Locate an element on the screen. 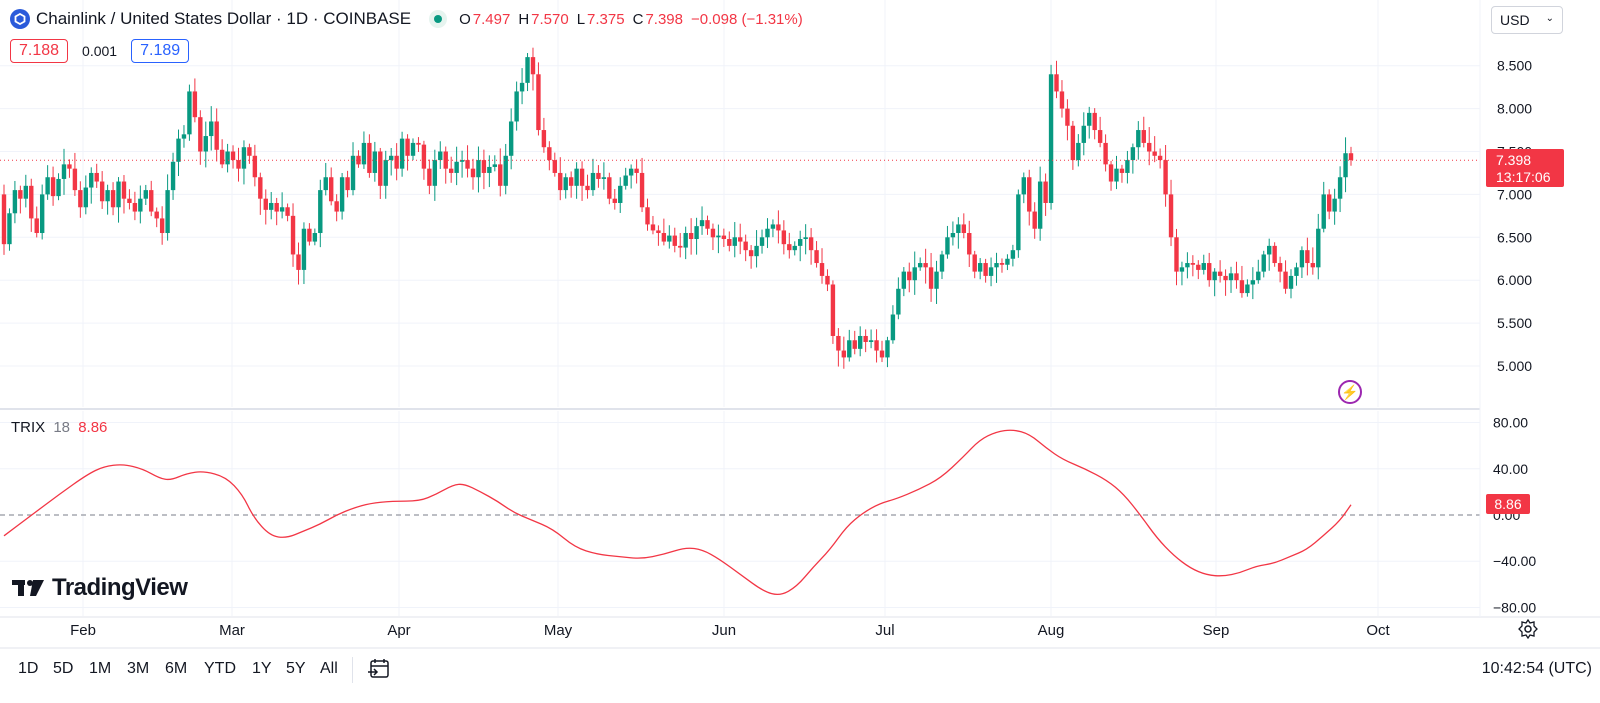  tradingview-logo: TradingView is located at coordinates (100, 588).